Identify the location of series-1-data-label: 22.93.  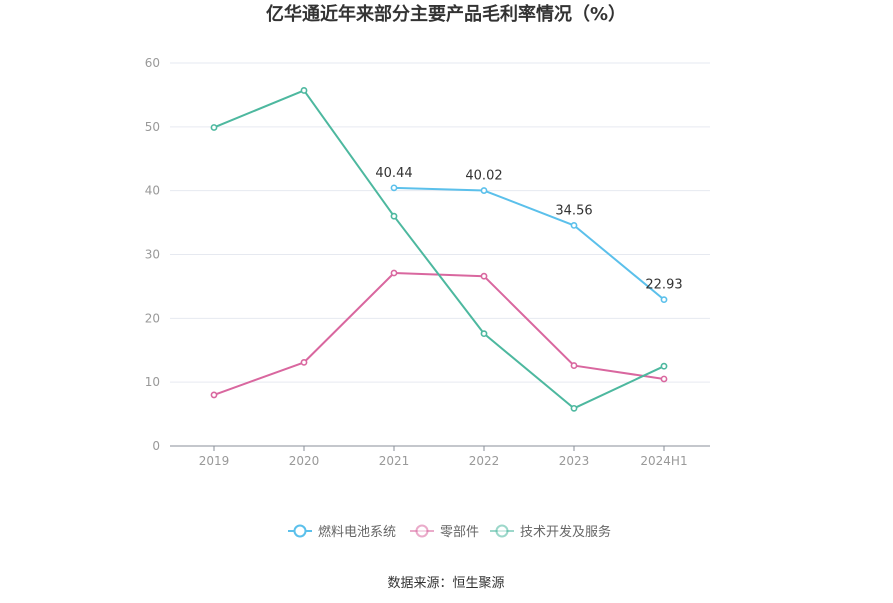
(663, 285).